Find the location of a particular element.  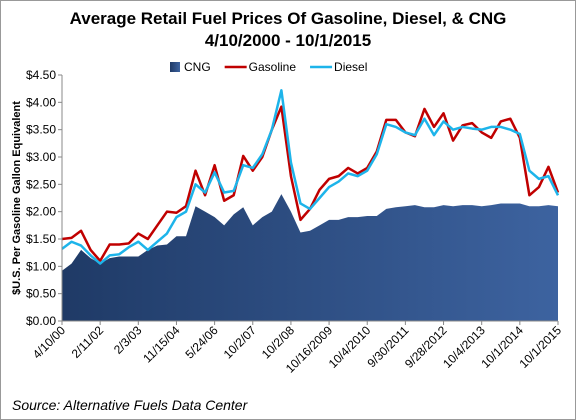

y-tick-label: $1.50 is located at coordinates (41, 239).